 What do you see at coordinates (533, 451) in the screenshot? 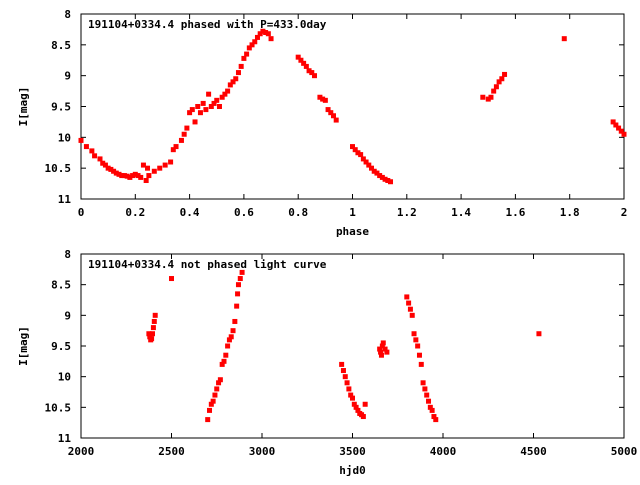
I see `unphased-x-tick-label: 4500` at bounding box center [533, 451].